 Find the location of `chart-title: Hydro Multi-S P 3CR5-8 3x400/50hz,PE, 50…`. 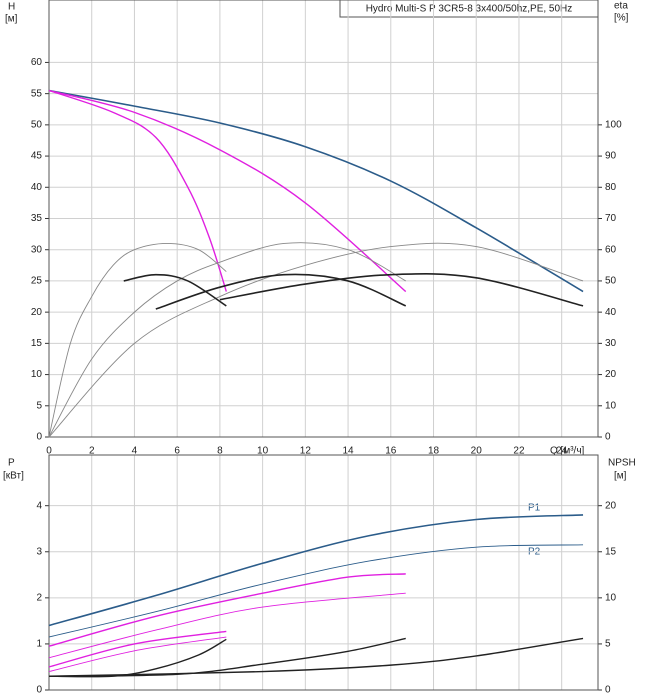

chart-title: Hydro Multi-S P 3CR5-8 3x400/50hz,PE, 50… is located at coordinates (469, 9).